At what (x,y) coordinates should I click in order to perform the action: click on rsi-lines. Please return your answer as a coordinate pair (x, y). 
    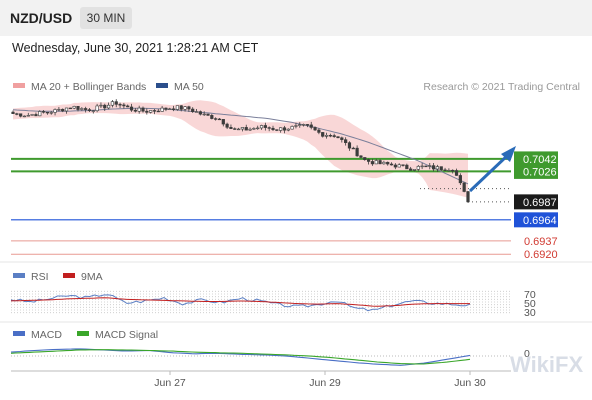
    Looking at the image, I should click on (240, 303).